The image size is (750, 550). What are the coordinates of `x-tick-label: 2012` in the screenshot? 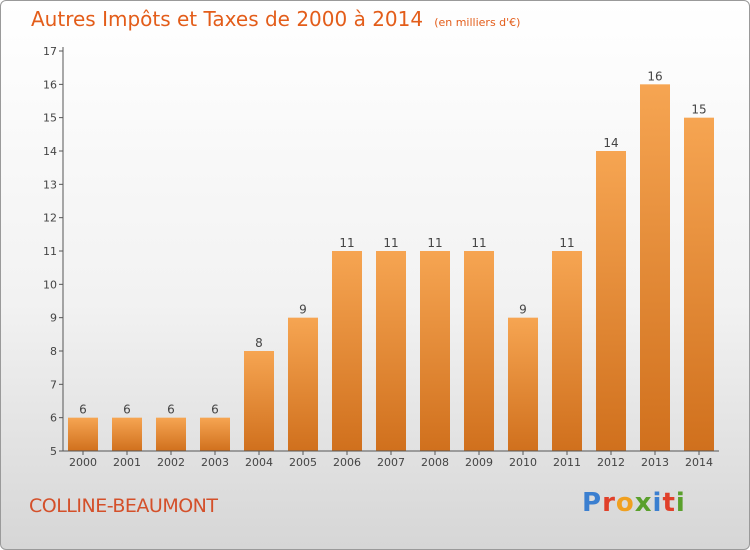 It's located at (611, 462).